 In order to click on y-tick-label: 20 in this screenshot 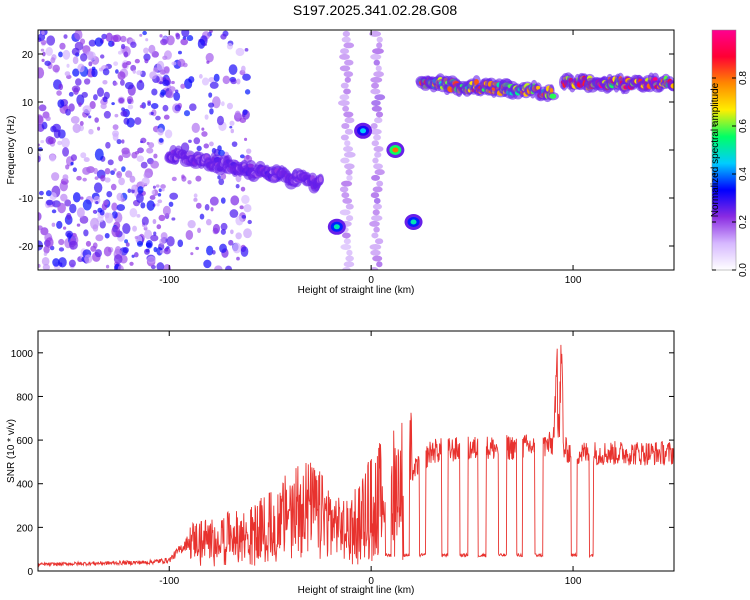, I will do `click(28, 55)`.